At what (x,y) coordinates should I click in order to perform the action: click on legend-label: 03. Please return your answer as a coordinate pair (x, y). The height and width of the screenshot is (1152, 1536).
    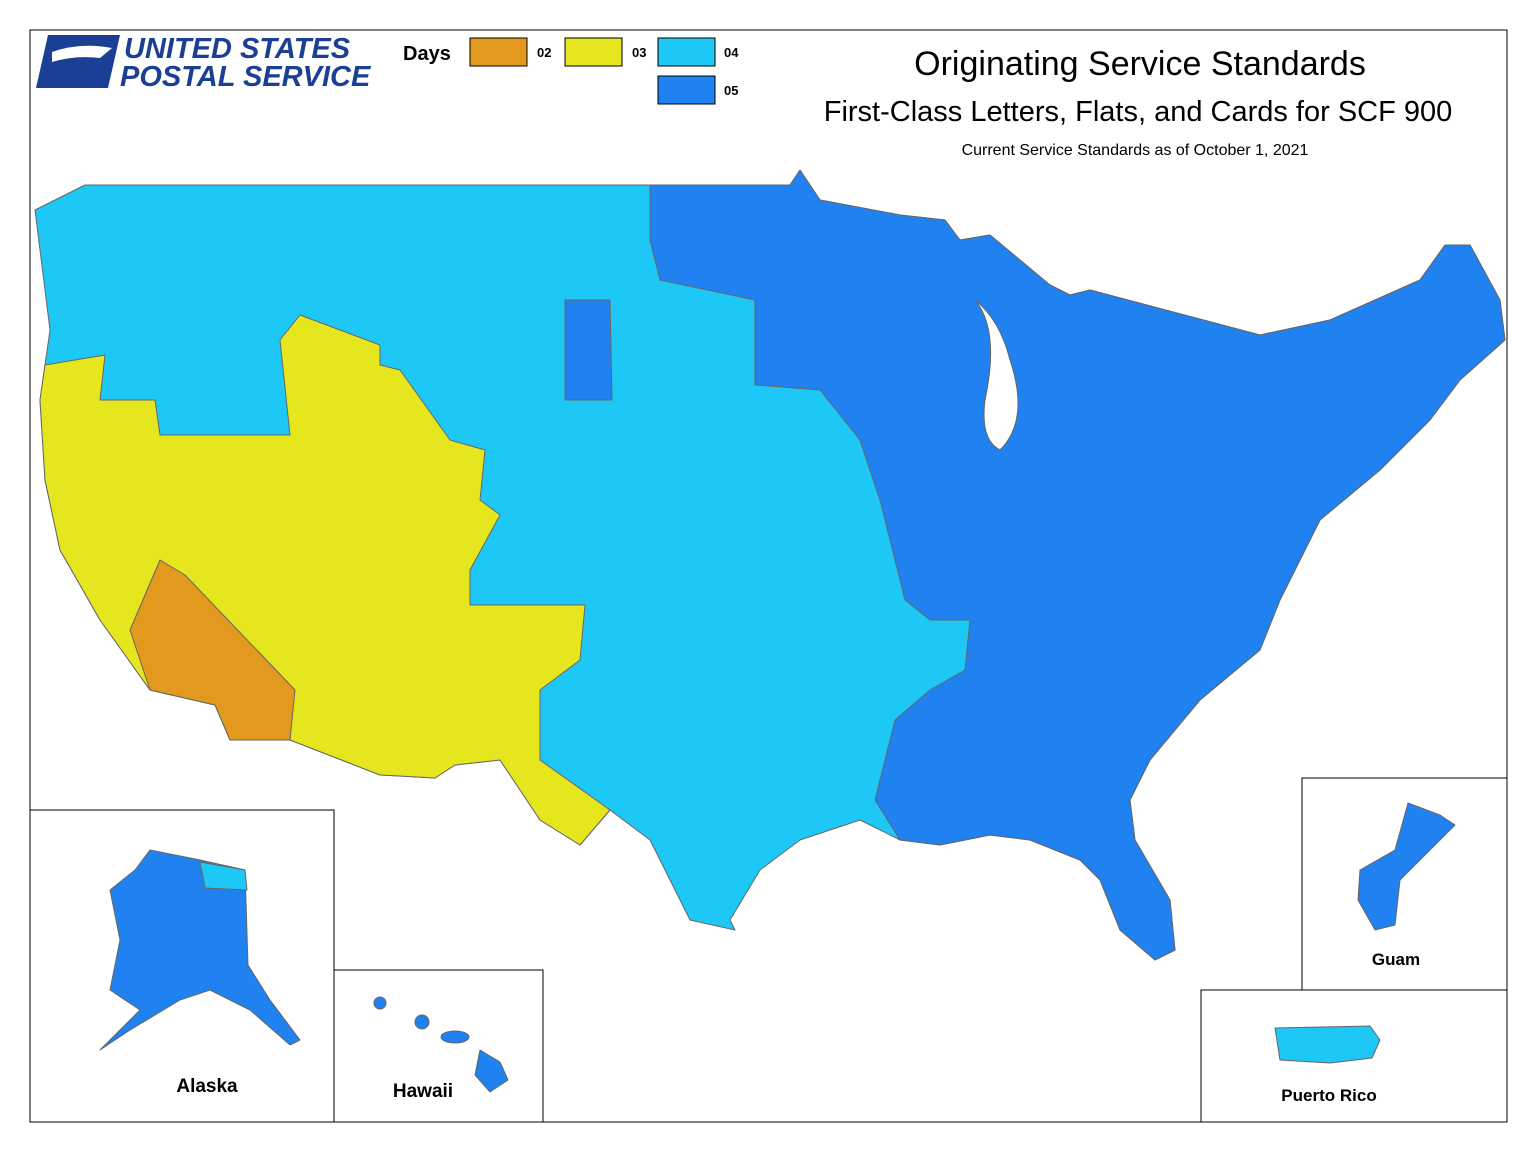
    Looking at the image, I should click on (639, 52).